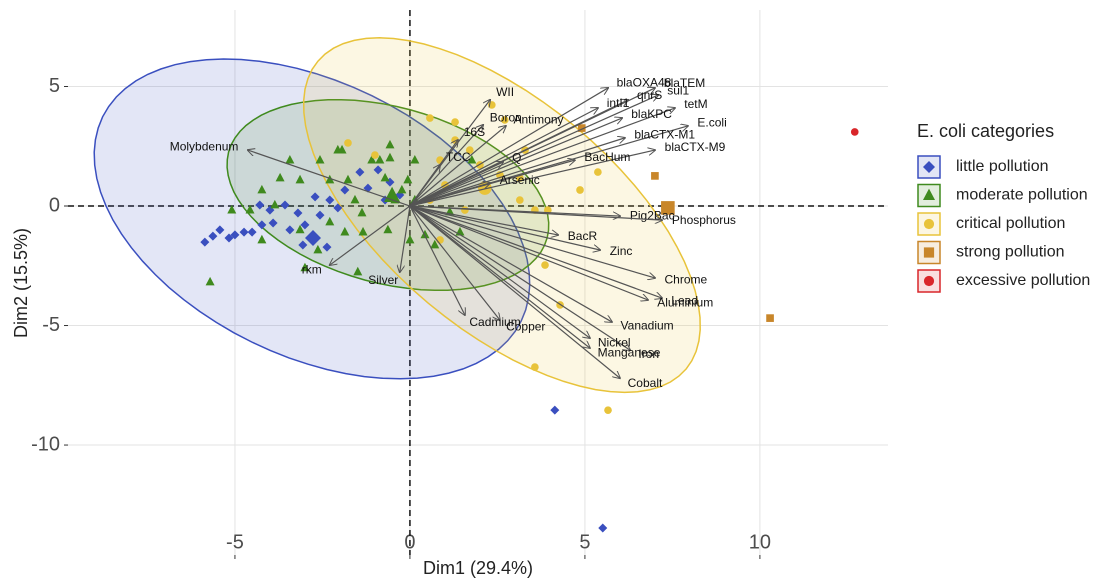 Image resolution: width=1106 pixels, height=584 pixels. What do you see at coordinates (494, 322) in the screenshot?
I see `variable-label: Cadmium` at bounding box center [494, 322].